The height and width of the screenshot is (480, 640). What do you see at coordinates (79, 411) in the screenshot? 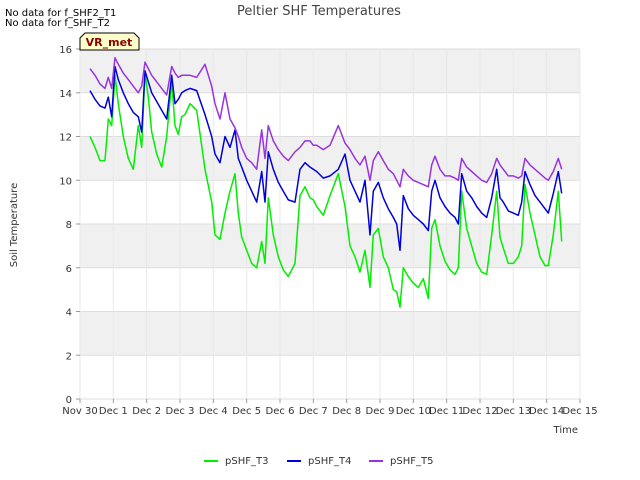
I see `x-tick-label: Nov 30` at bounding box center [79, 411].